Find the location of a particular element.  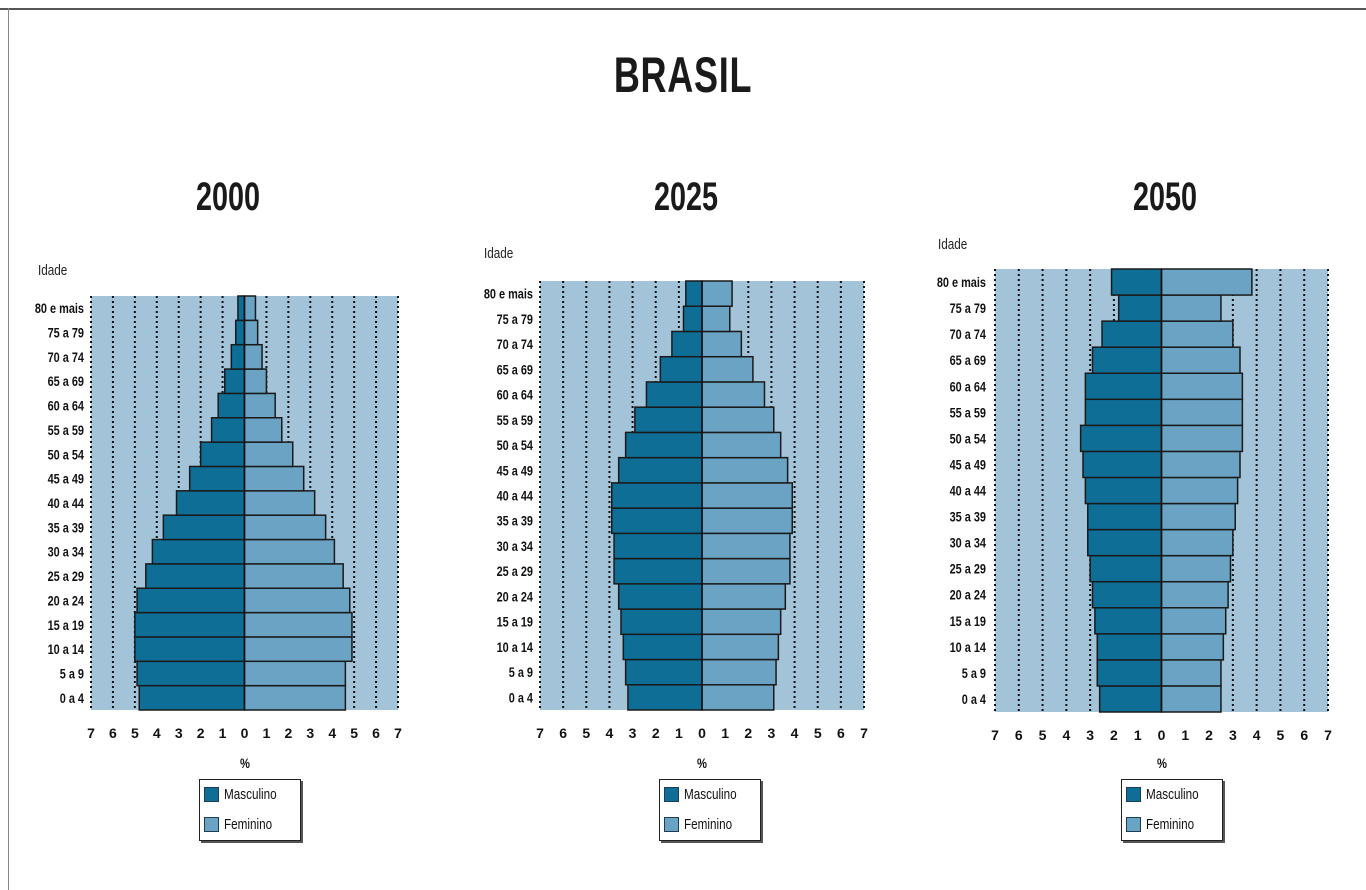

age-group-label: 0 a 4 is located at coordinates (974, 700).